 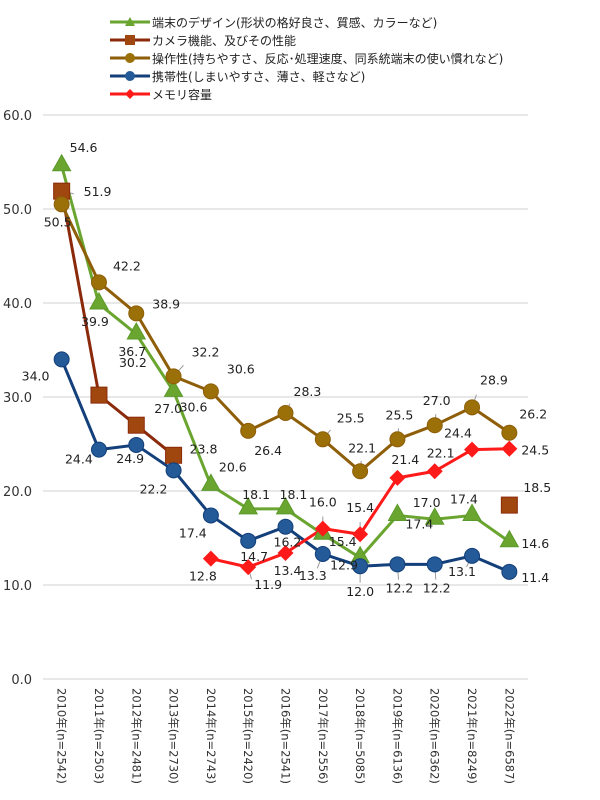 What do you see at coordinates (168, 408) in the screenshot?
I see `data-label: 27.0` at bounding box center [168, 408].